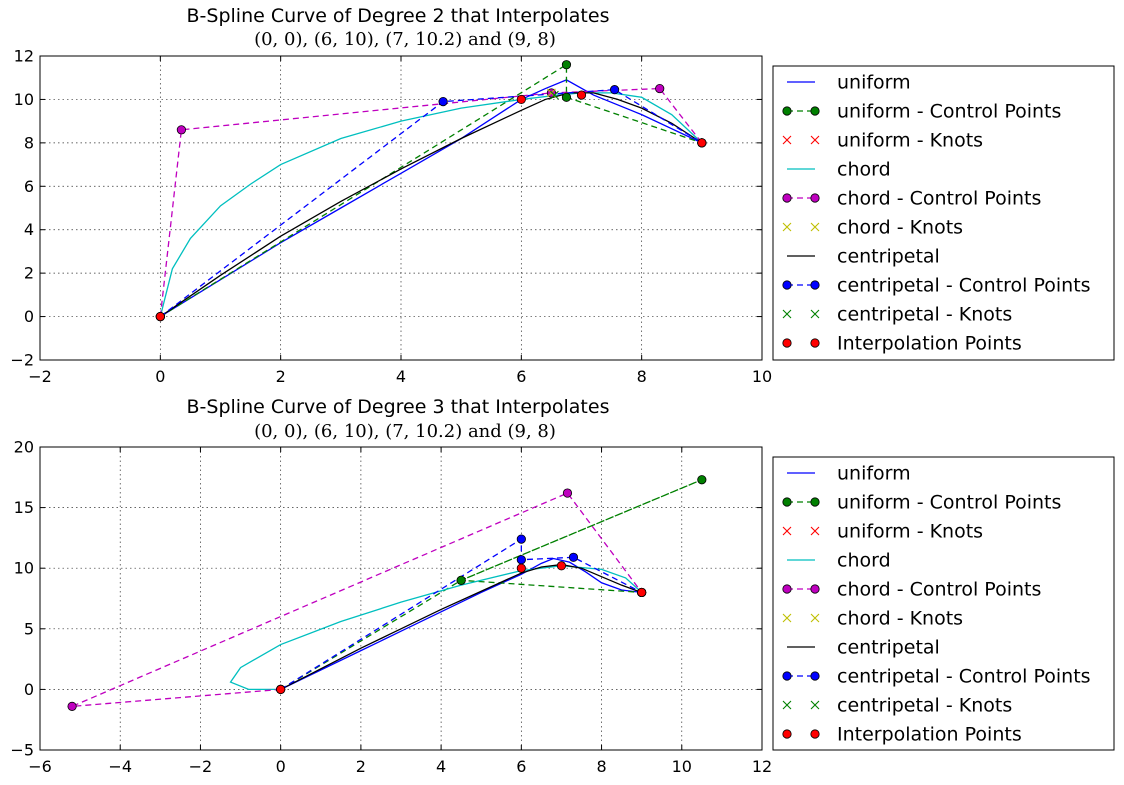 This screenshot has height=785, width=1124. Describe the element at coordinates (461, 626) in the screenshot. I see `series-line-centripetal` at that location.